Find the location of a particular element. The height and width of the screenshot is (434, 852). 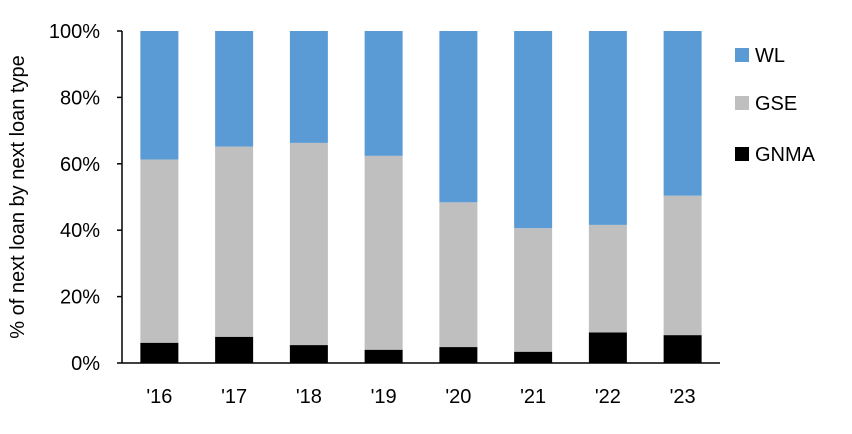

x-tick-label: '19 is located at coordinates (384, 397).